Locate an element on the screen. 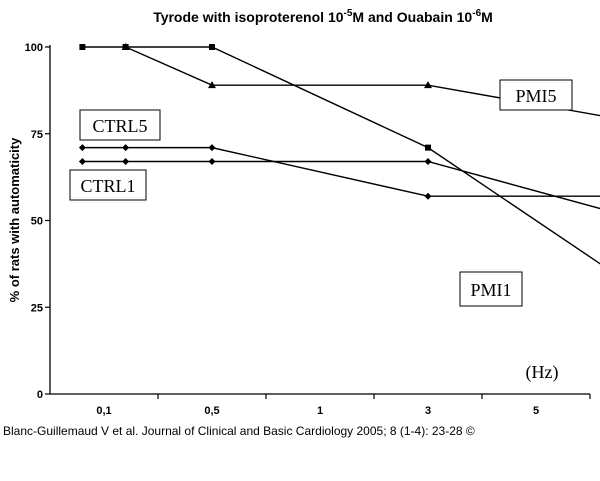 This screenshot has width=600, height=481. label-ctrl1: CTRL1 is located at coordinates (107, 186).